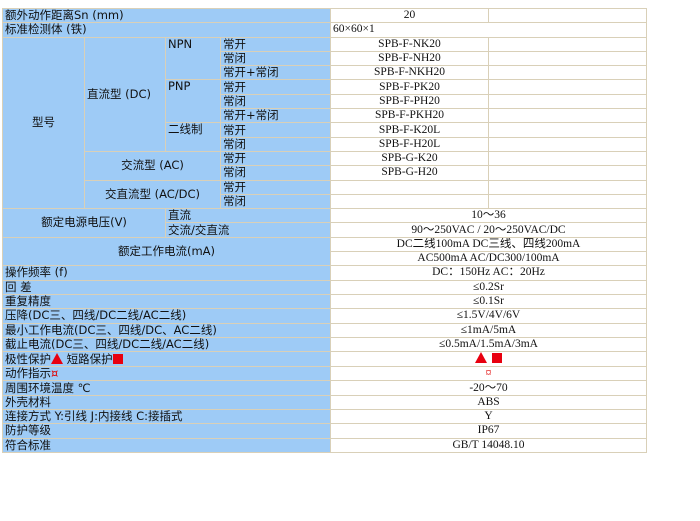 The height and width of the screenshot is (521, 700). What do you see at coordinates (488, 273) in the screenshot?
I see `spec-value: DC：150Hz AC：20Hz` at bounding box center [488, 273].